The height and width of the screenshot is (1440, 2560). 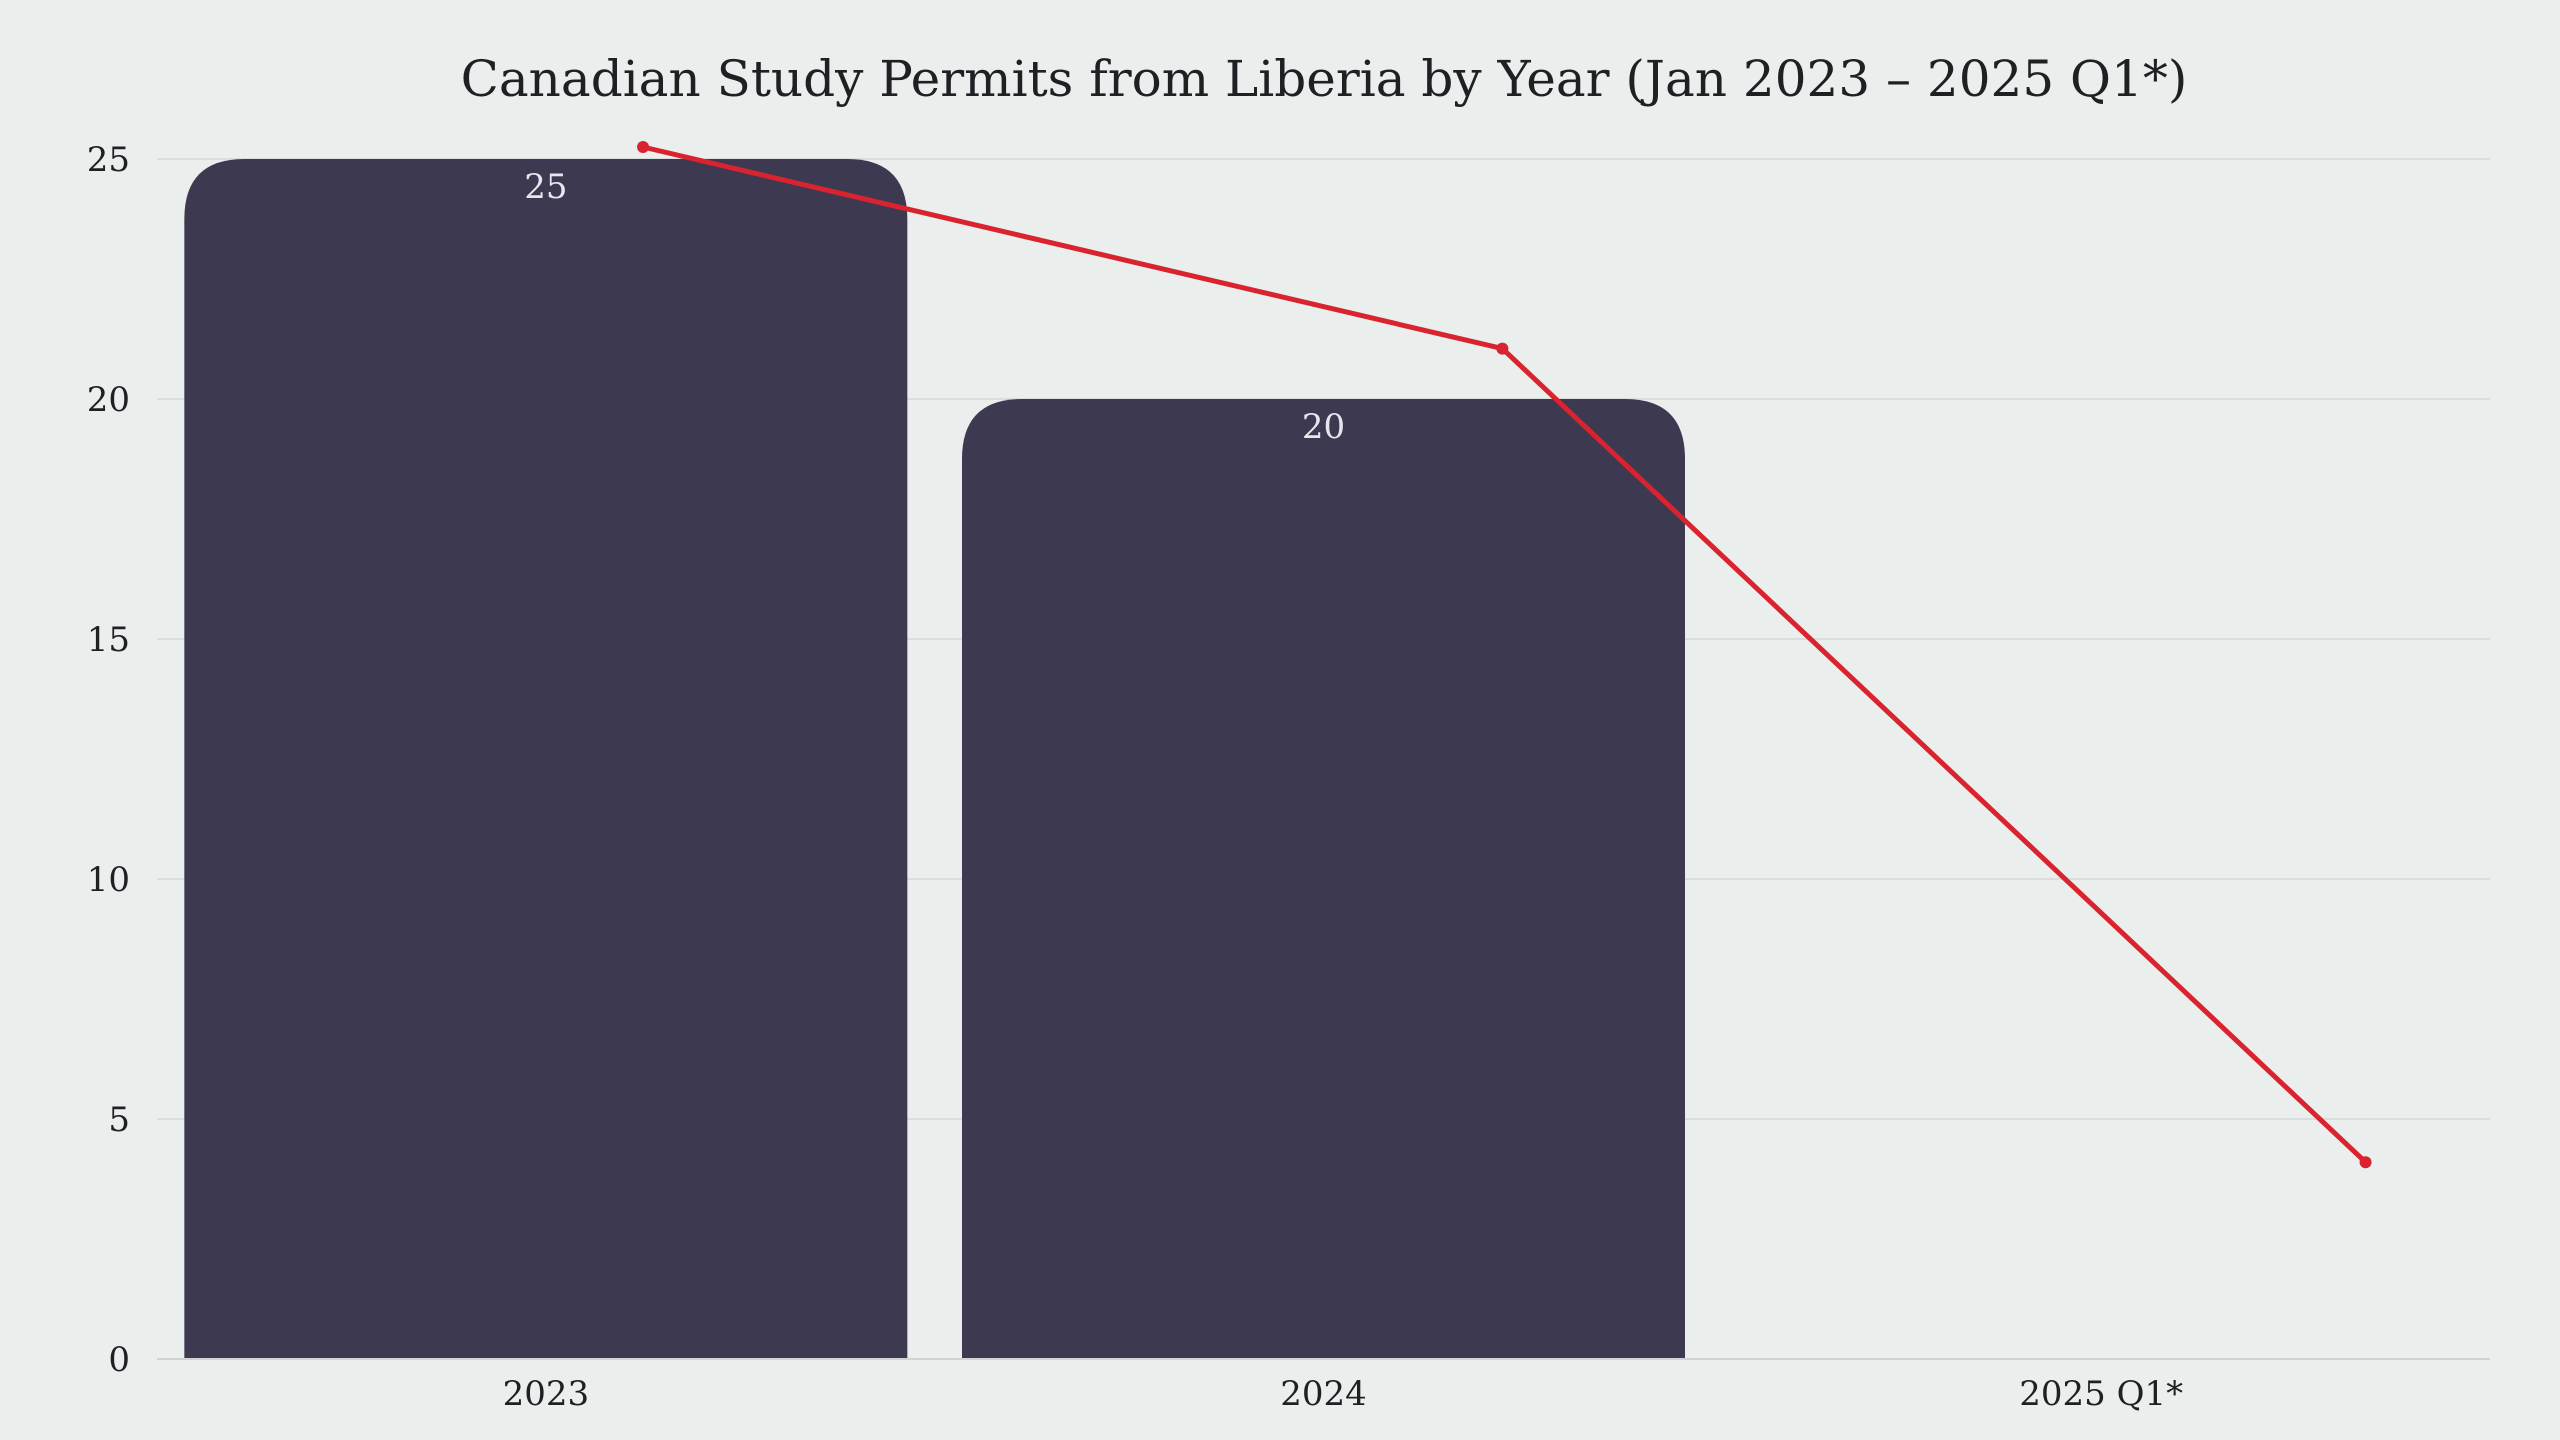 What do you see at coordinates (108, 640) in the screenshot?
I see `y-tick-label: 15` at bounding box center [108, 640].